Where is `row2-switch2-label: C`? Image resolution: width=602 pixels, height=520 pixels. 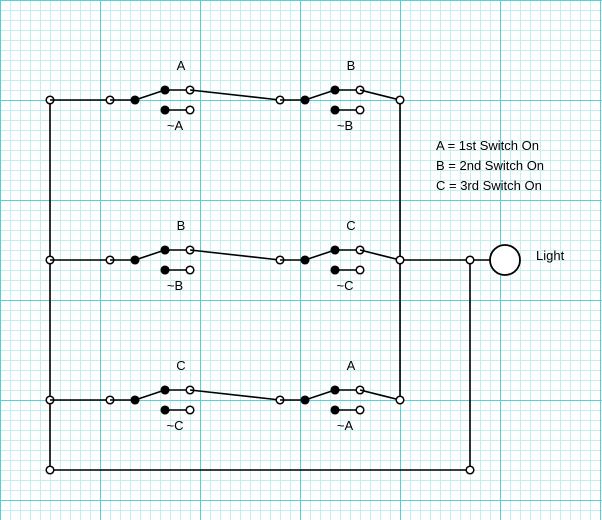
row2-switch2-label: C is located at coordinates (350, 225).